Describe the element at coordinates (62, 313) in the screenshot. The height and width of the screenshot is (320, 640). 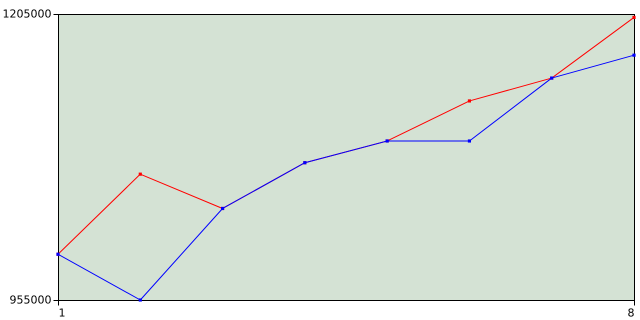
I see `x-tick-label: 1` at that location.